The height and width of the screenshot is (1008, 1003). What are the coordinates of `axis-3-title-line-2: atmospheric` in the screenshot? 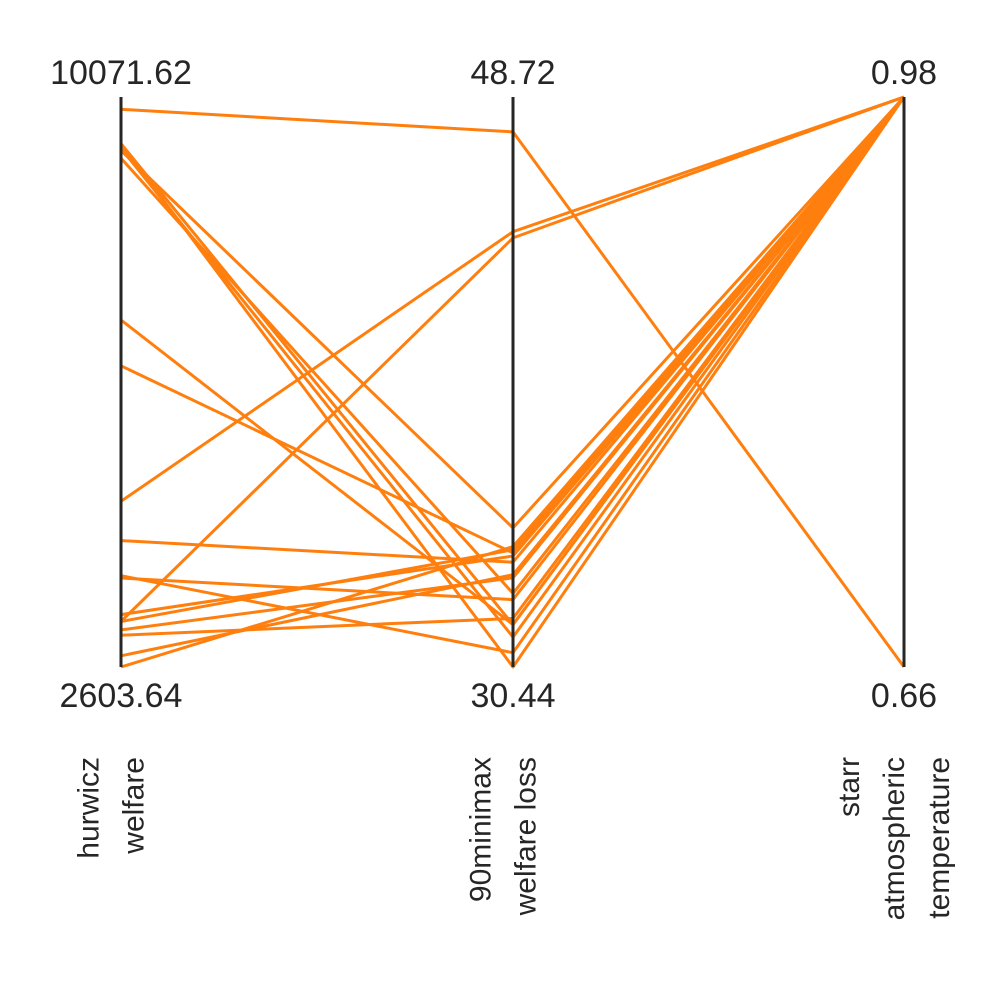 It's located at (894, 838).